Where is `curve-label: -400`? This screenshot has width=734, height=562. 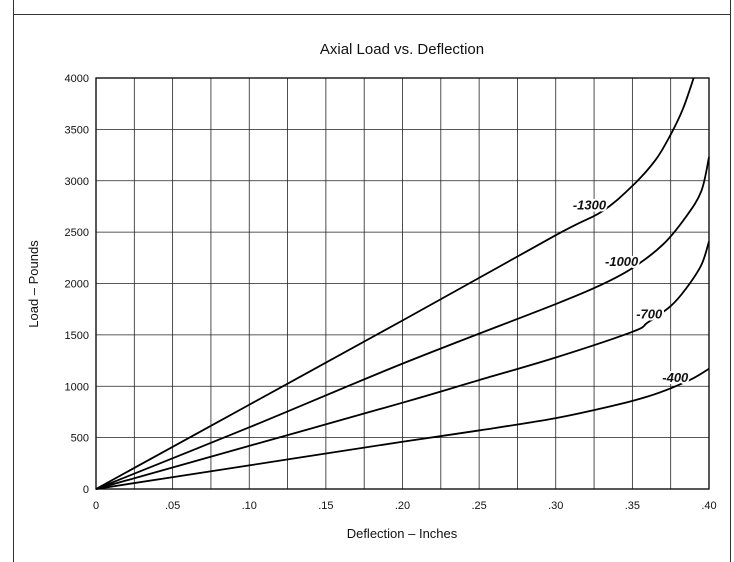
curve-label: -400 is located at coordinates (675, 377).